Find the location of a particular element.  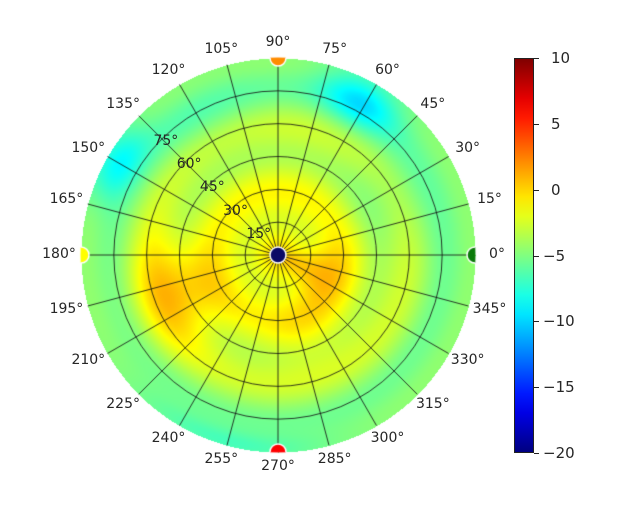

colorbar-tick-label: −15 is located at coordinates (559, 387).